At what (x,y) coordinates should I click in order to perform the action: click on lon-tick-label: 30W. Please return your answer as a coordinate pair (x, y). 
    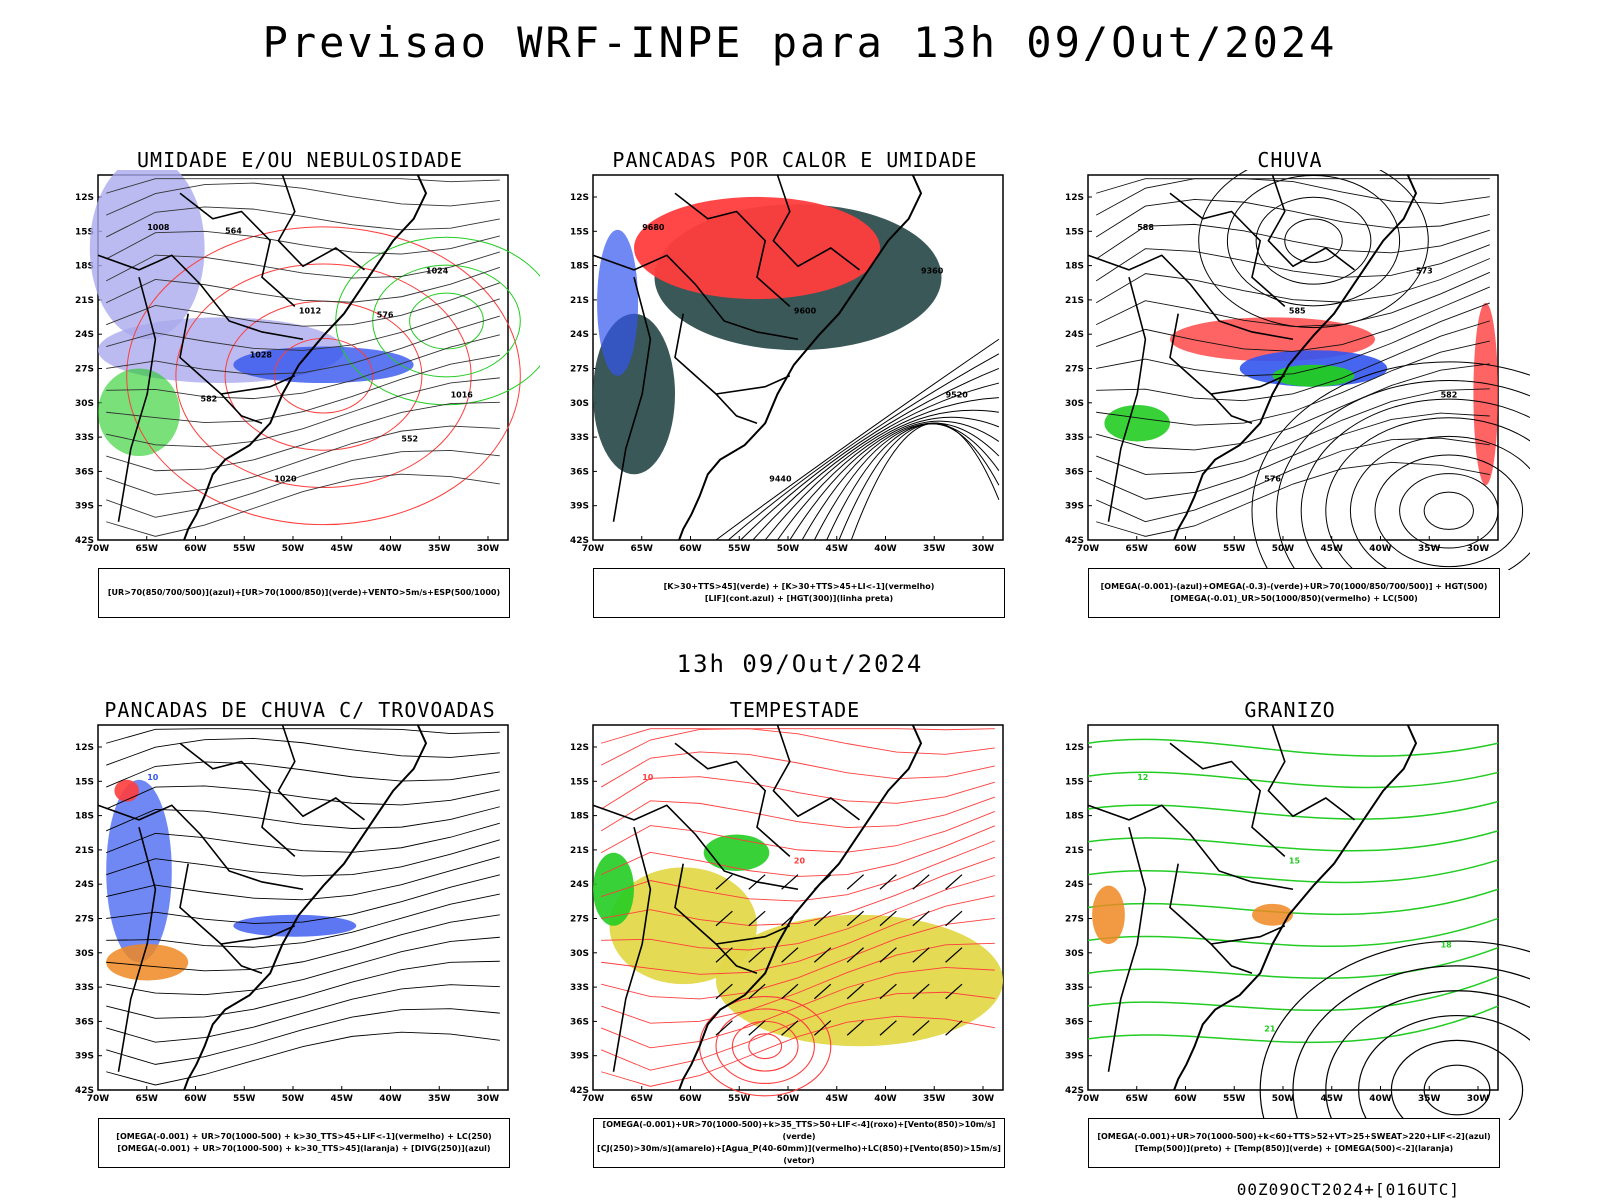
    Looking at the image, I should click on (983, 549).